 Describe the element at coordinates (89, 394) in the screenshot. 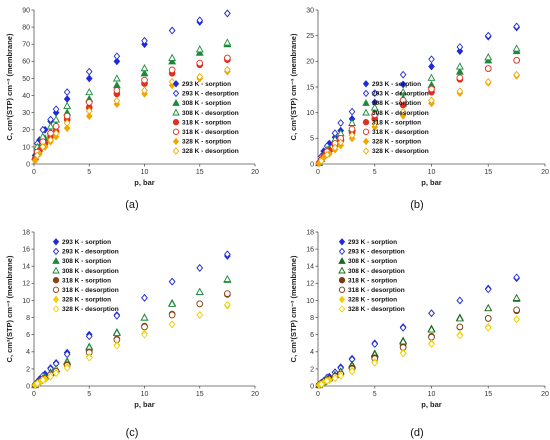

I see `x-tick-label: 5` at that location.